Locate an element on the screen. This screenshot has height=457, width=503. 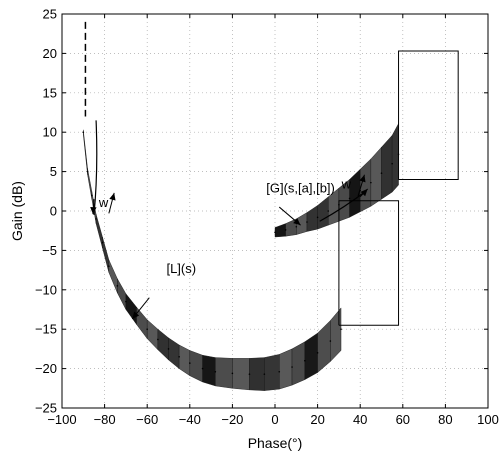
x-tick-label: 0 is located at coordinates (274, 419).